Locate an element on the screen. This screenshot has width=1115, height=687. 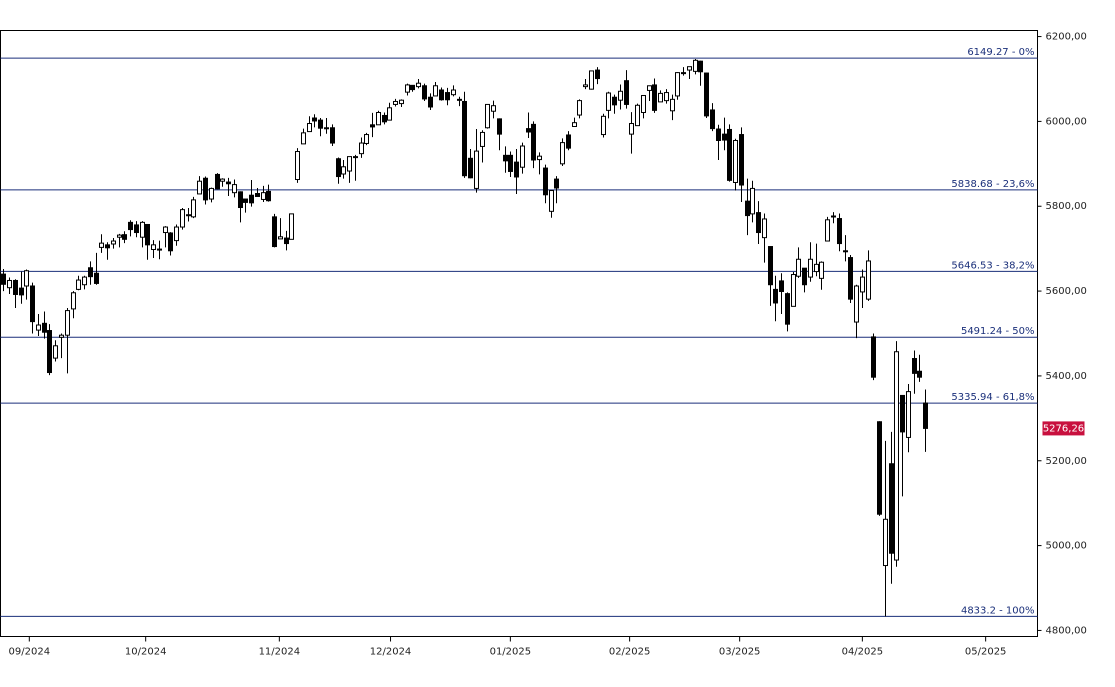
x-tick-label: 09/2024 is located at coordinates (30, 652).